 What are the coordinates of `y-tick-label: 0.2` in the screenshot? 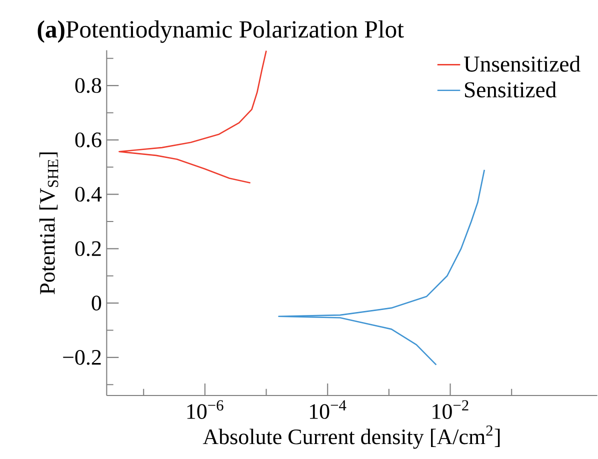 It's located at (88, 248).